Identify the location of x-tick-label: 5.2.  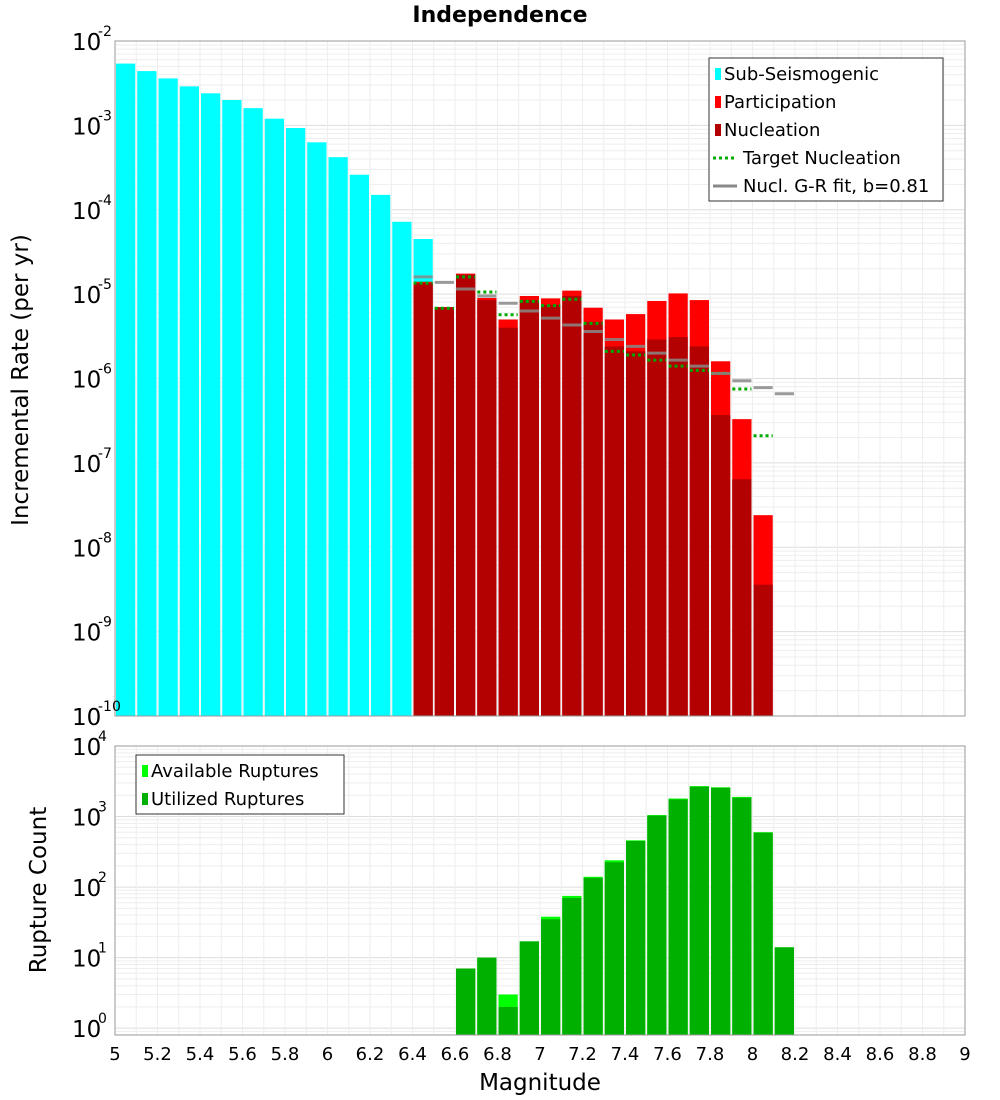
(157, 1054).